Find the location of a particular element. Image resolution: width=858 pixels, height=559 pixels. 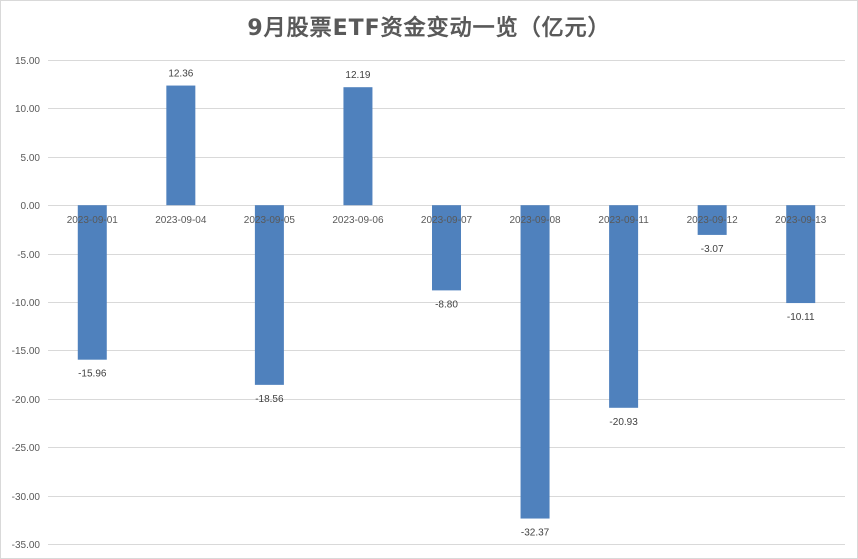

data-label: -18.56 is located at coordinates (269, 399).